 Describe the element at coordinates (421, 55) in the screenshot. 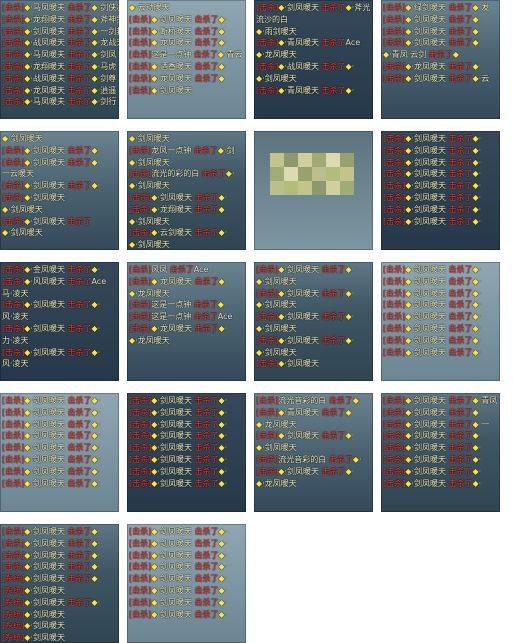

I see `chat-line: ◆·青凤·云剑 击杀了◆` at that location.